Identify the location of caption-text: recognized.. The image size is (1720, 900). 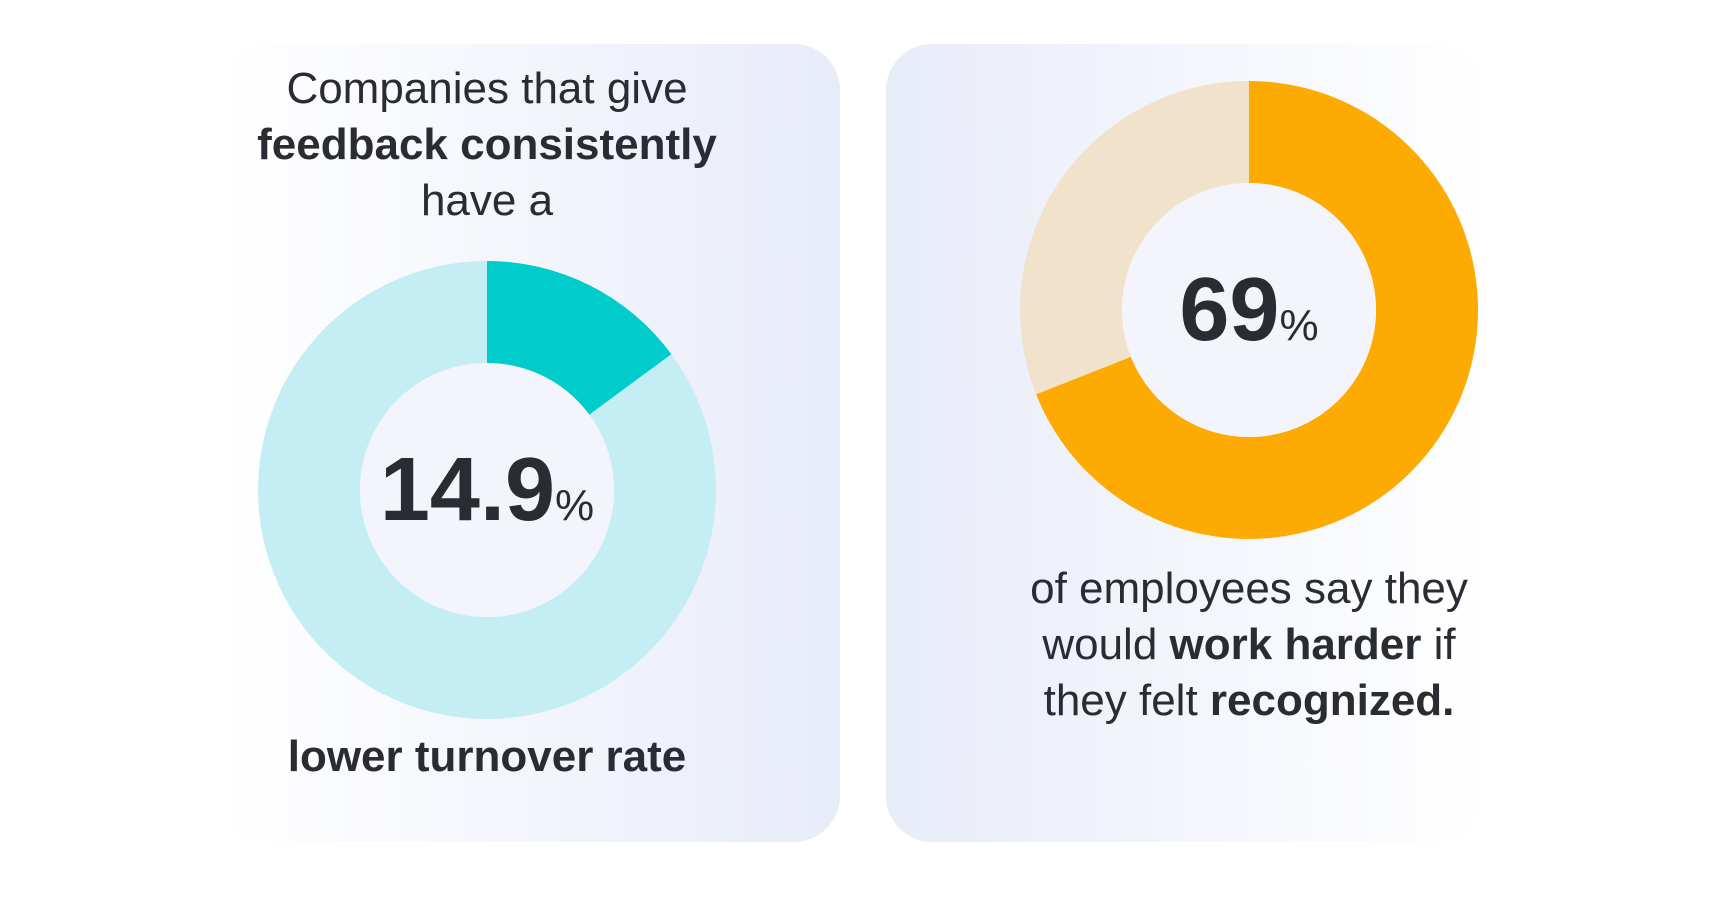
(1332, 700).